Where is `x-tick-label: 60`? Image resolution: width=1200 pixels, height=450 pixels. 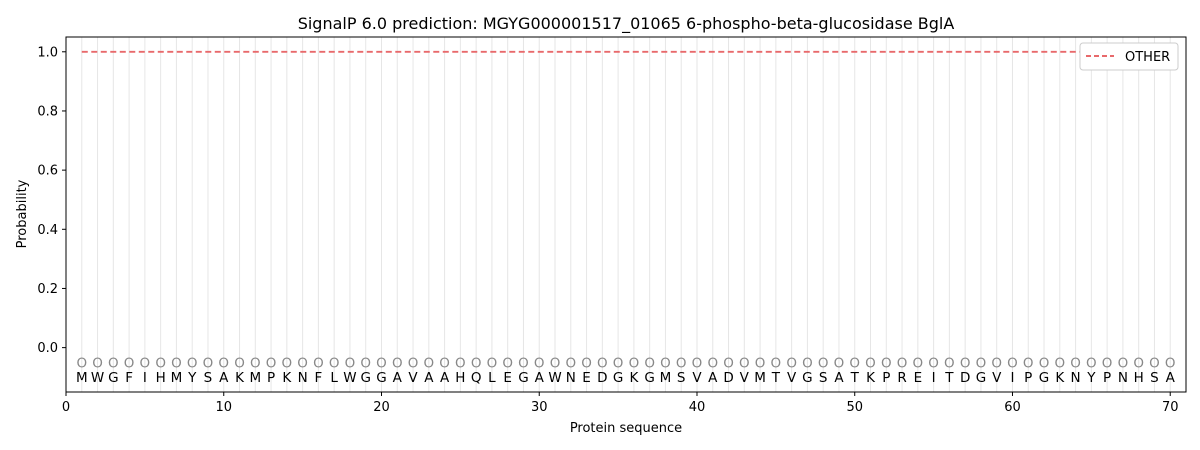 x-tick-label: 60 is located at coordinates (1012, 407).